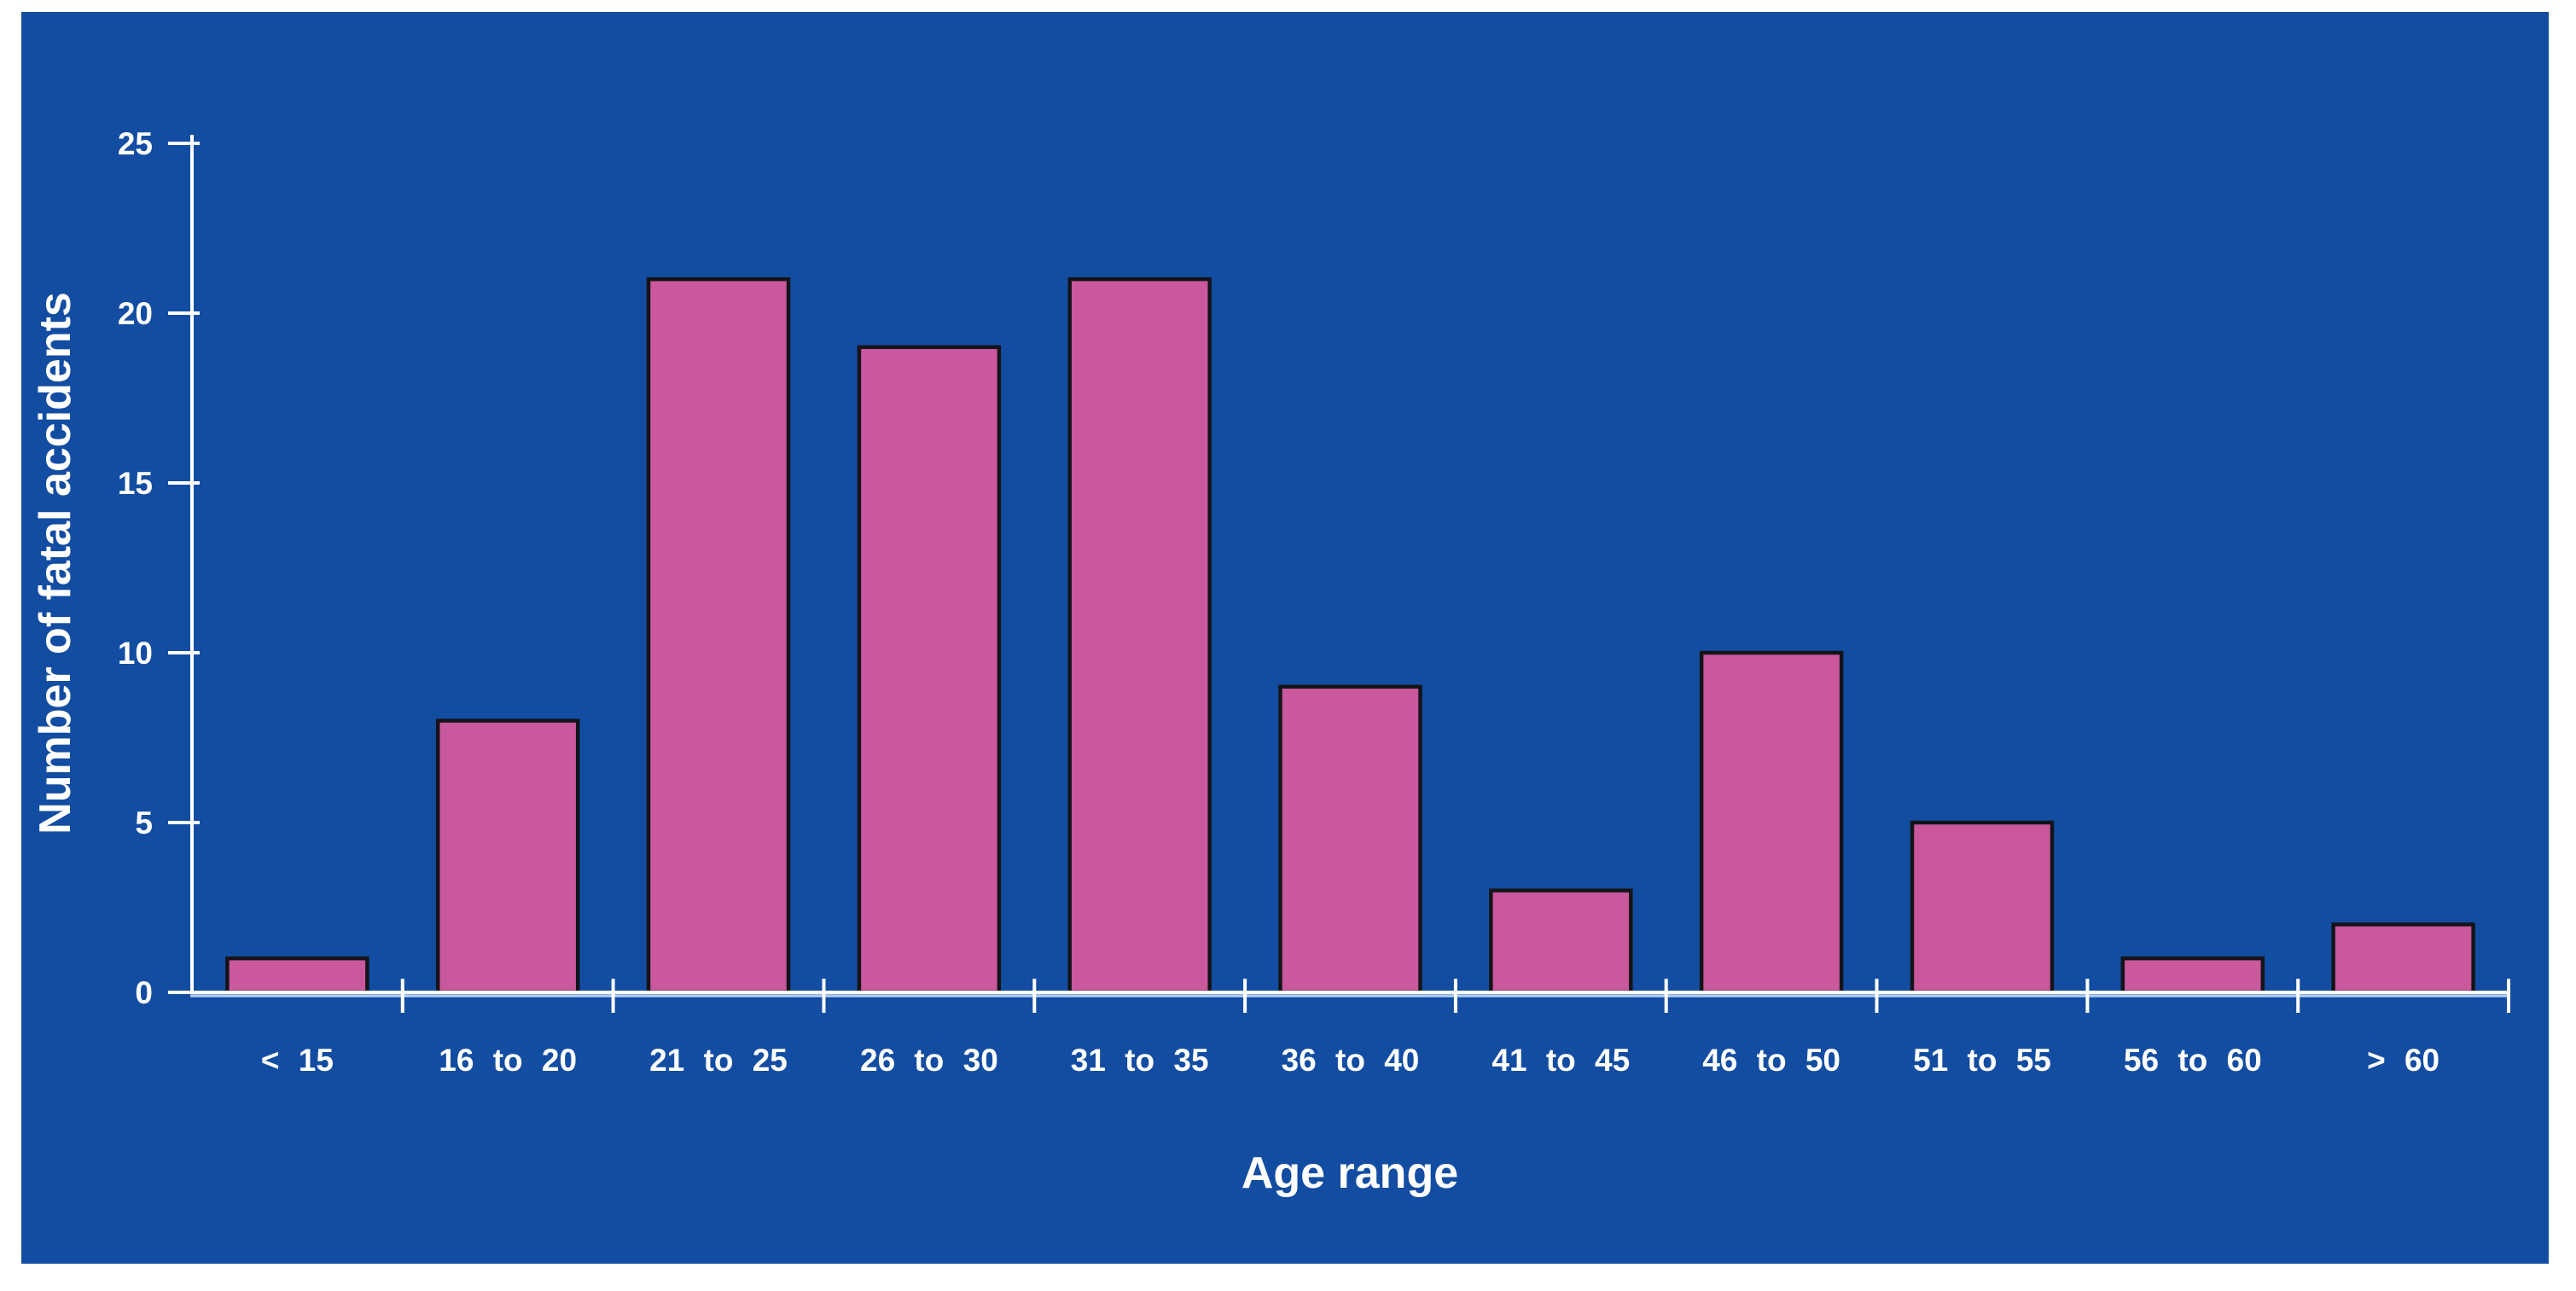 The width and height of the screenshot is (2576, 1291). Describe the element at coordinates (1140, 1060) in the screenshot. I see `x-tick-label: 31 to 35` at that location.